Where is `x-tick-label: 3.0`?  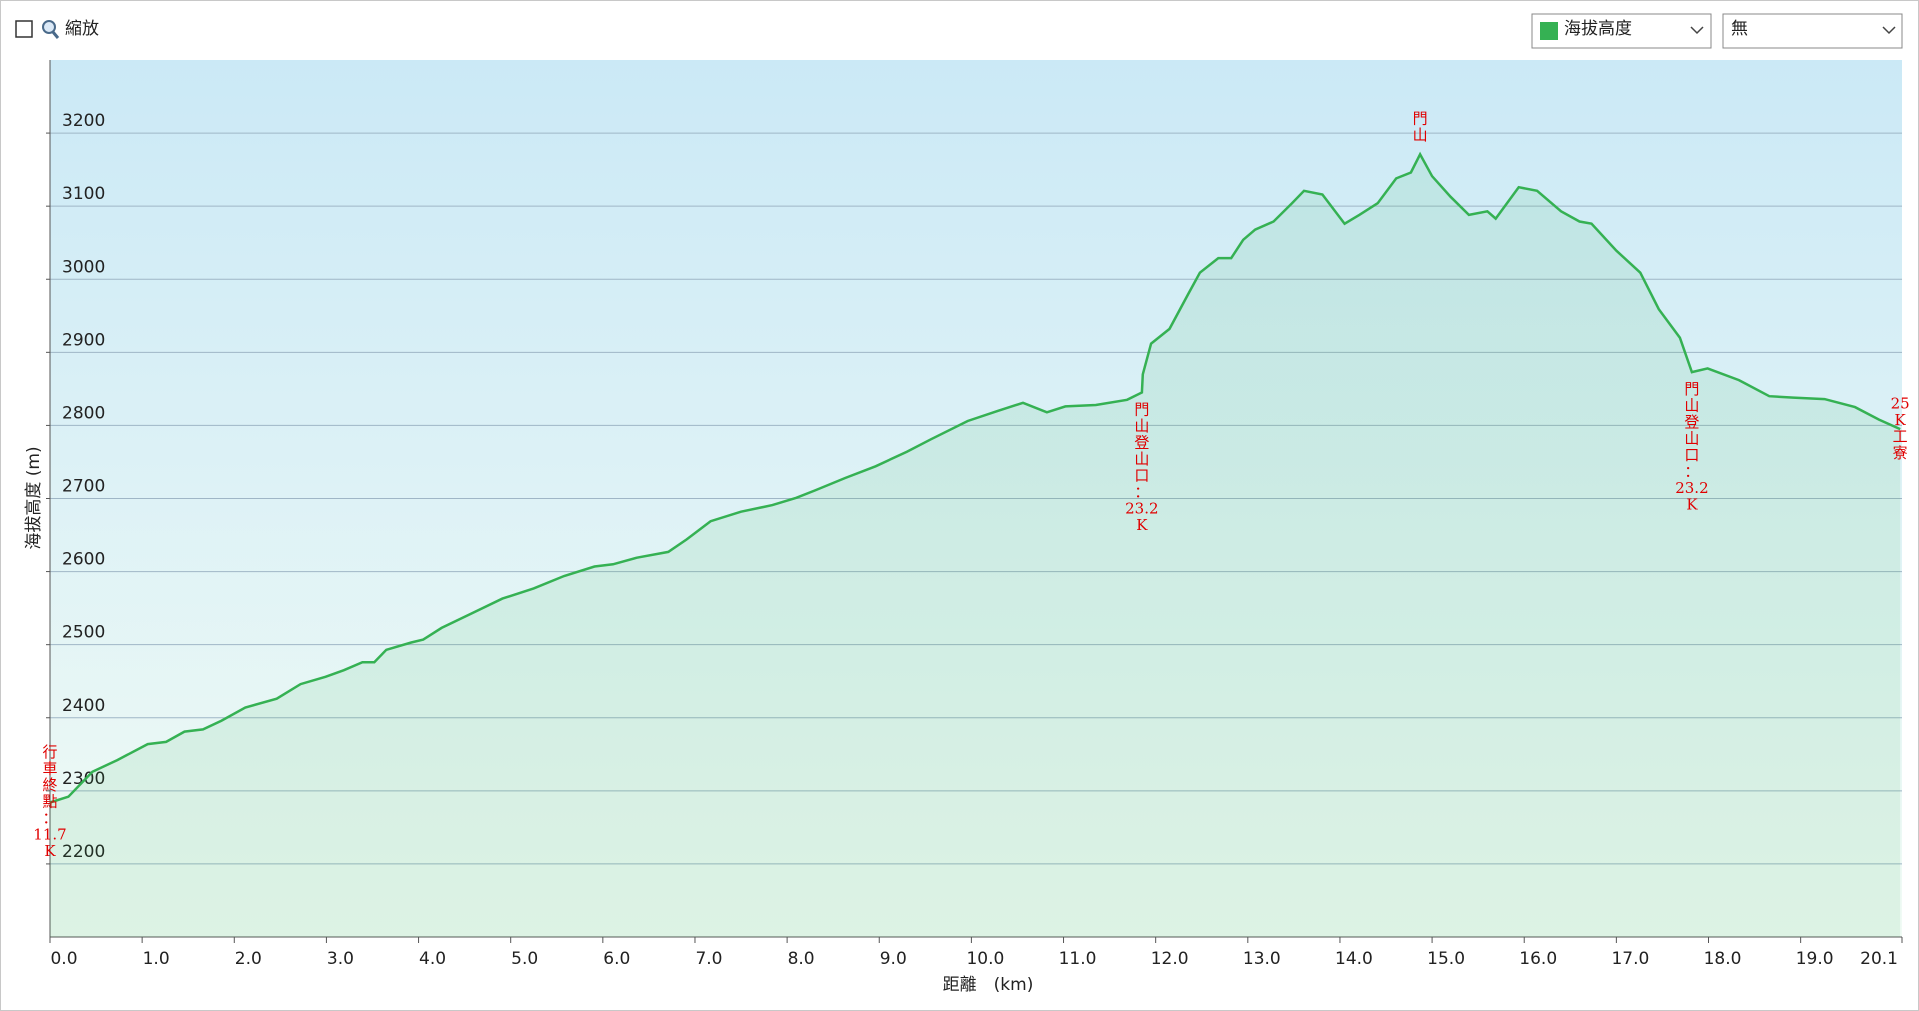 x-tick-label: 3.0 is located at coordinates (340, 959).